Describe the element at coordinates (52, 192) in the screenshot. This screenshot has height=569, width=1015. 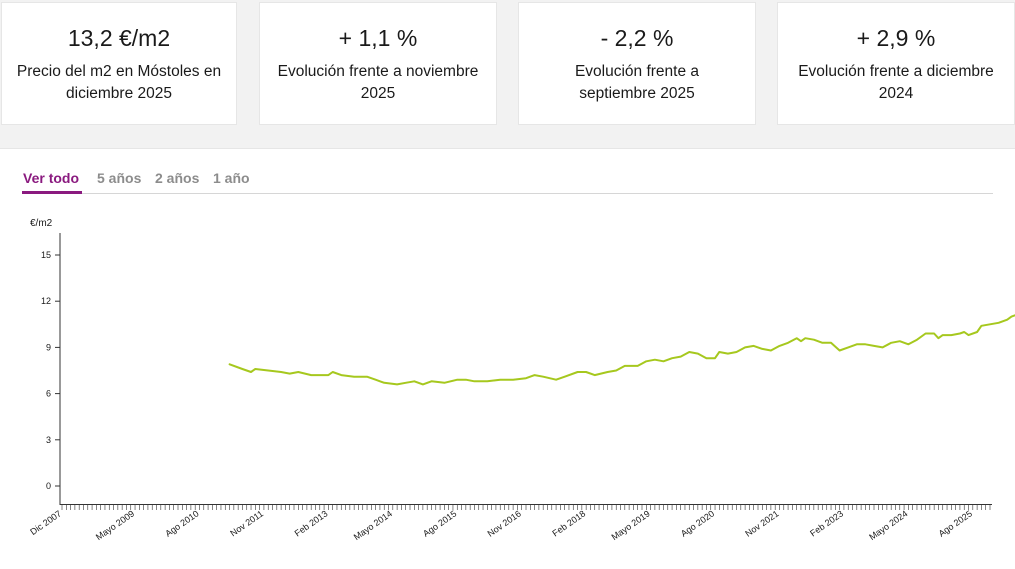
I see `active-tab-indicator` at that location.